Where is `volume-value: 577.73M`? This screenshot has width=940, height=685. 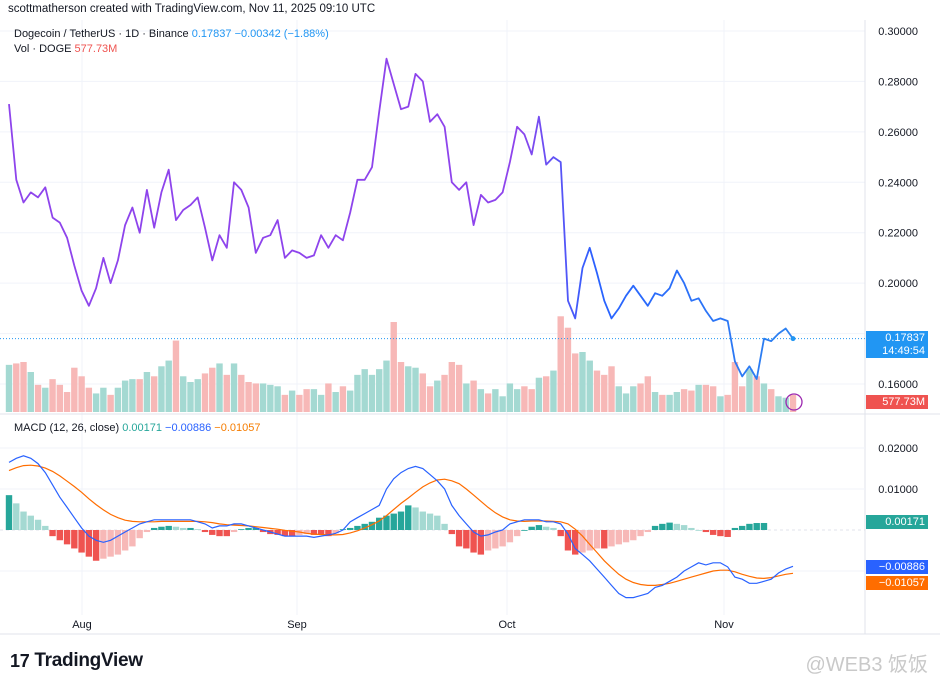
volume-value: 577.73M is located at coordinates (96, 49).